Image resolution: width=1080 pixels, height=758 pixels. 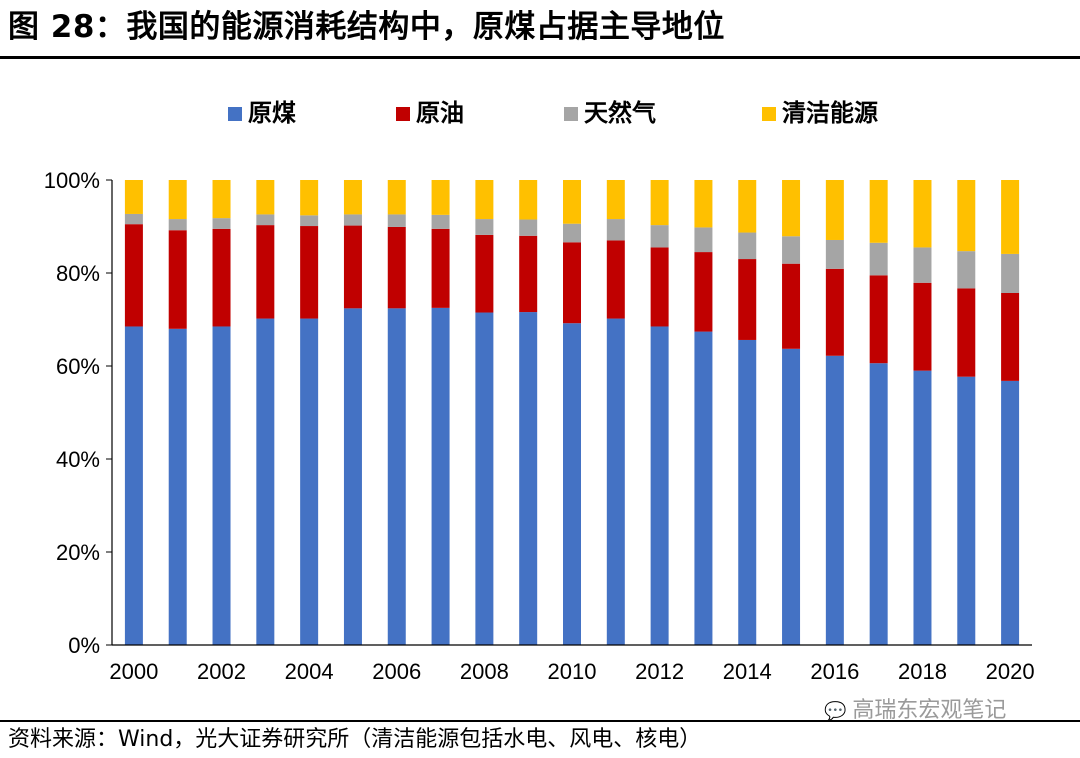 I want to click on y-tick-label: 80%, so click(x=78, y=273).